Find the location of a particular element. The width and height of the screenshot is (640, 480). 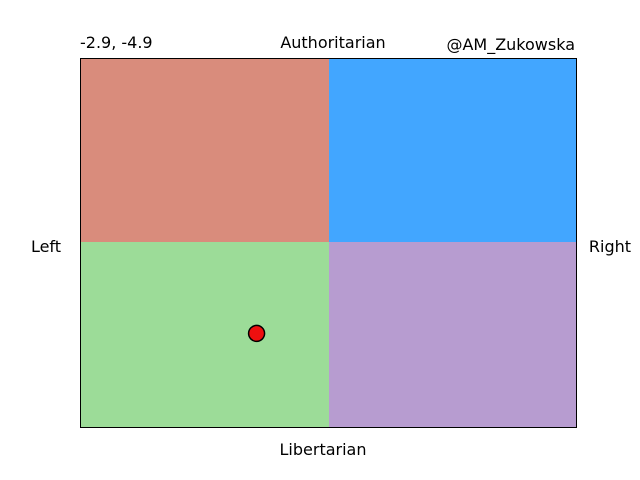

top-axis-label: Authoritarian is located at coordinates (332, 42).